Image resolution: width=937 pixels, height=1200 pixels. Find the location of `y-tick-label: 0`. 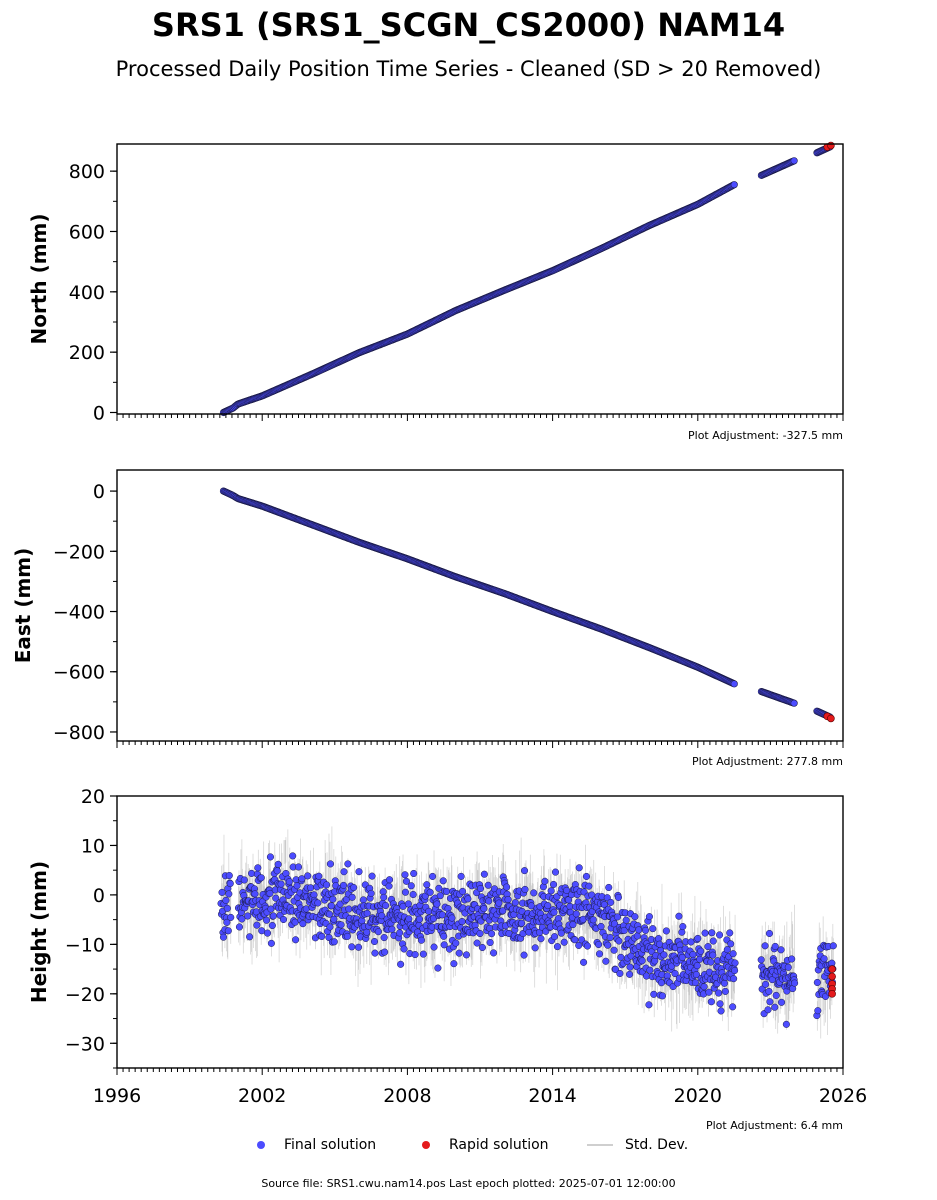

y-tick-label: 0 is located at coordinates (99, 896).